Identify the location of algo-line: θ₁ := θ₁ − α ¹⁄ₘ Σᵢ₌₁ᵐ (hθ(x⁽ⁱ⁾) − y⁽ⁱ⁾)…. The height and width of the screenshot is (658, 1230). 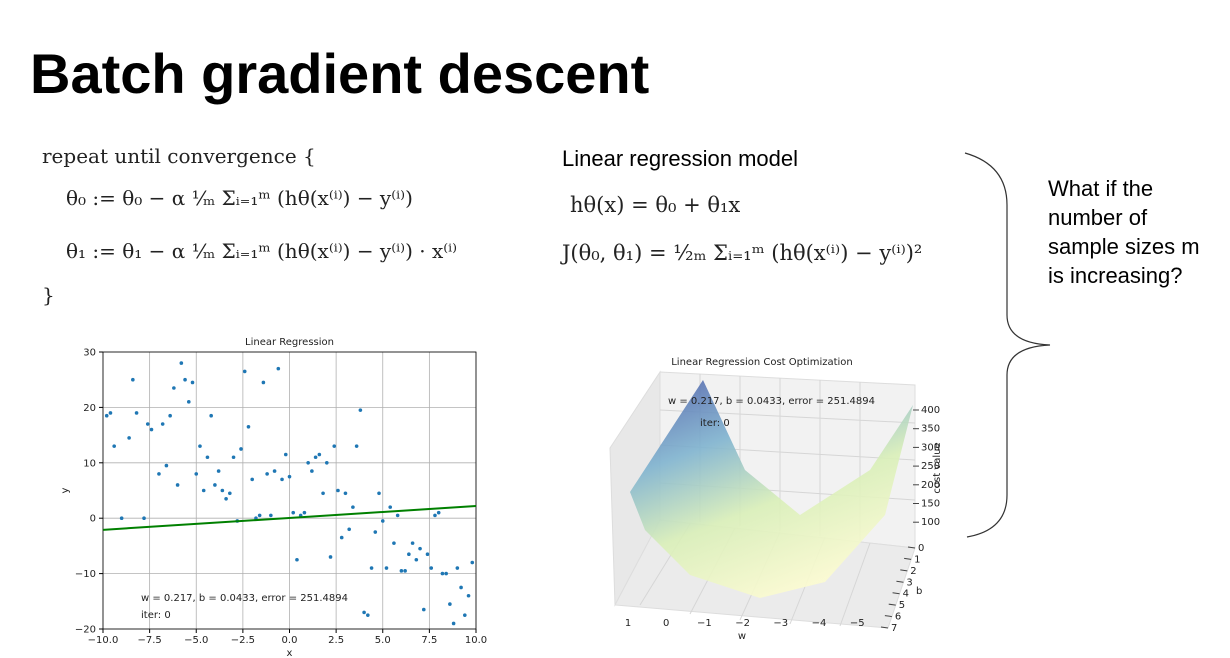
(261, 251).